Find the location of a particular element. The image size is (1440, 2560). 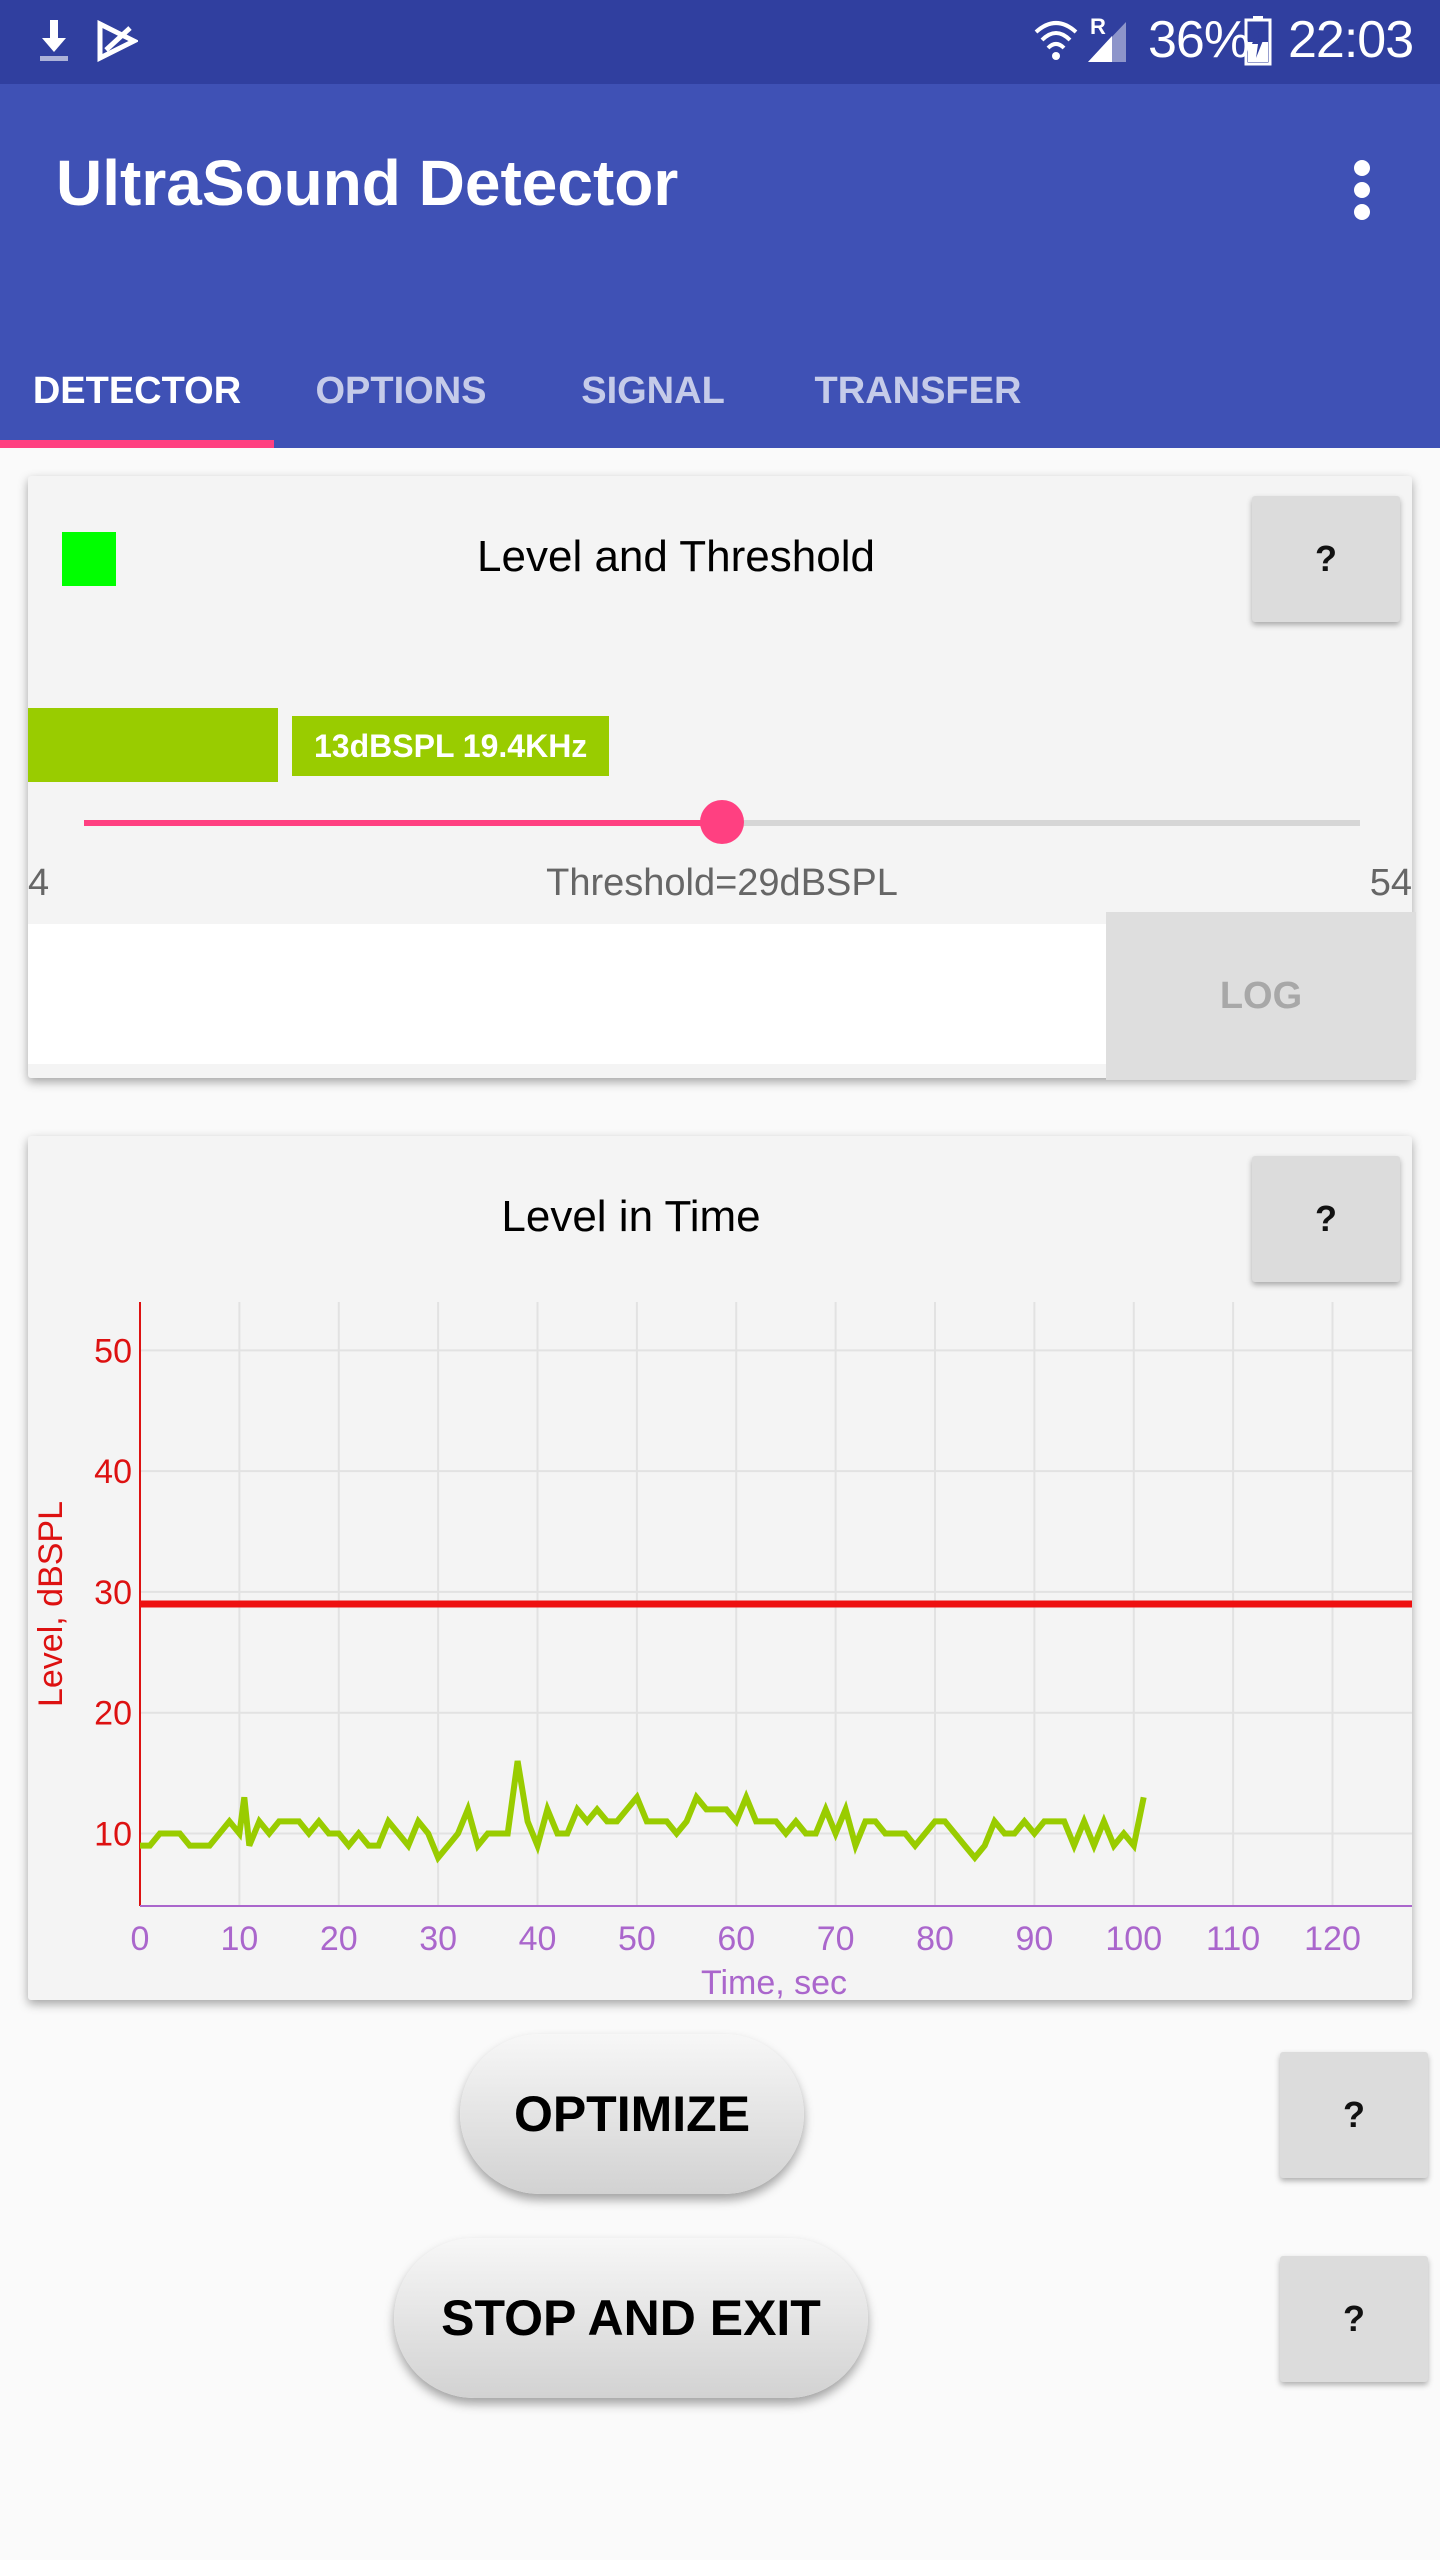

threshold-slider is located at coordinates (722, 822).